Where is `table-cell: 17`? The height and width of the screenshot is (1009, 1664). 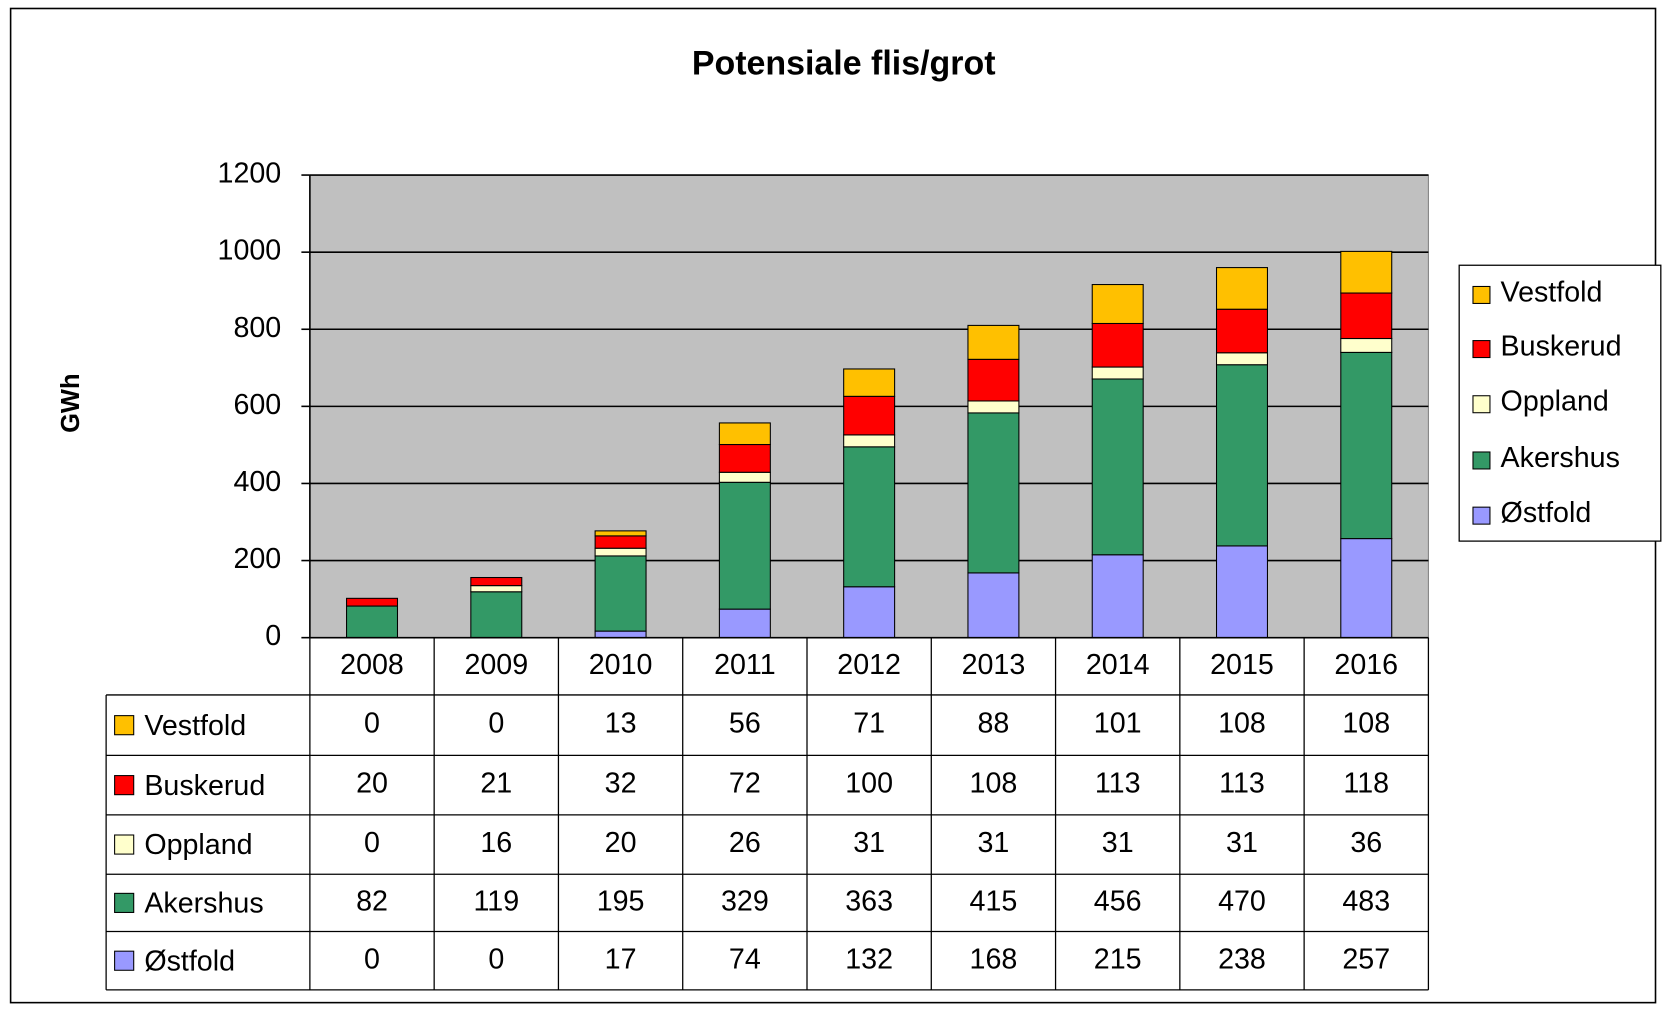 table-cell: 17 is located at coordinates (621, 959).